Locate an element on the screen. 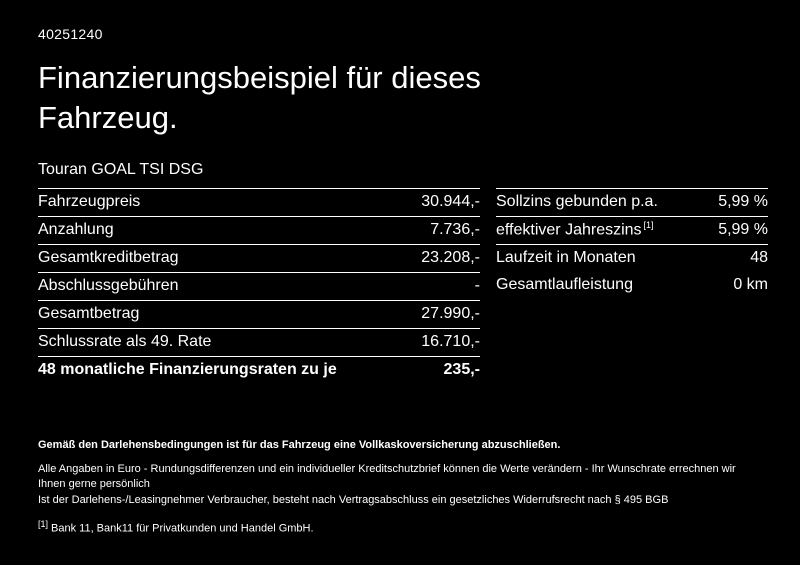 Image resolution: width=800 pixels, height=565 pixels. row-label: Sollzins gebunden p.a. is located at coordinates (577, 202).